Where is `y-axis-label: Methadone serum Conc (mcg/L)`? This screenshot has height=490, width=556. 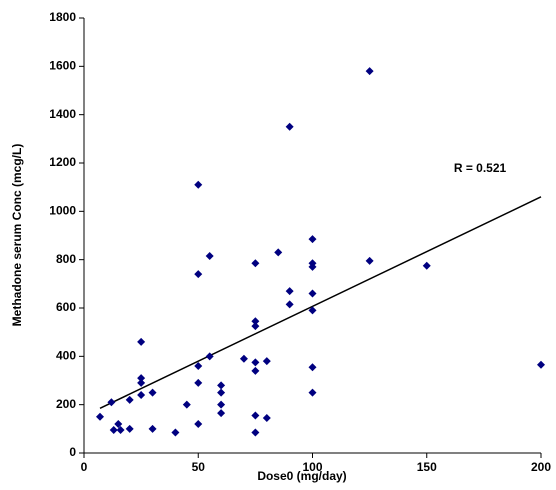
y-axis-label: Methadone serum Conc (mcg/L) is located at coordinates (17, 235).